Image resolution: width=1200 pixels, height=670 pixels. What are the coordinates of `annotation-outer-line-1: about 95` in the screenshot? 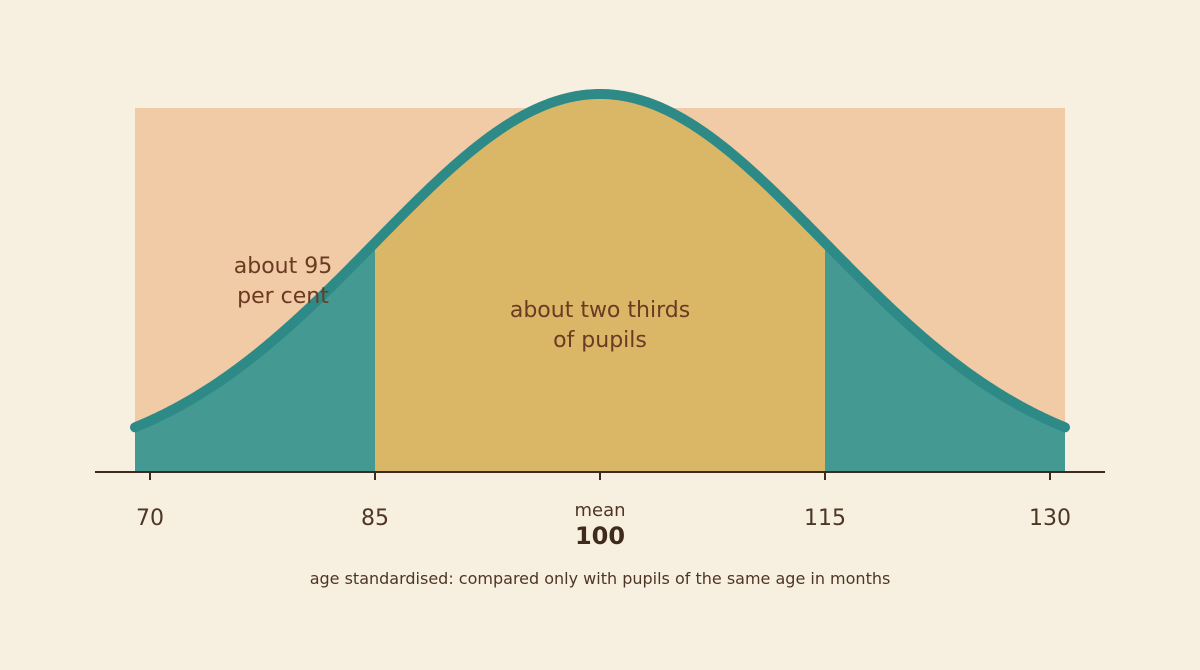 It's located at (283, 266).